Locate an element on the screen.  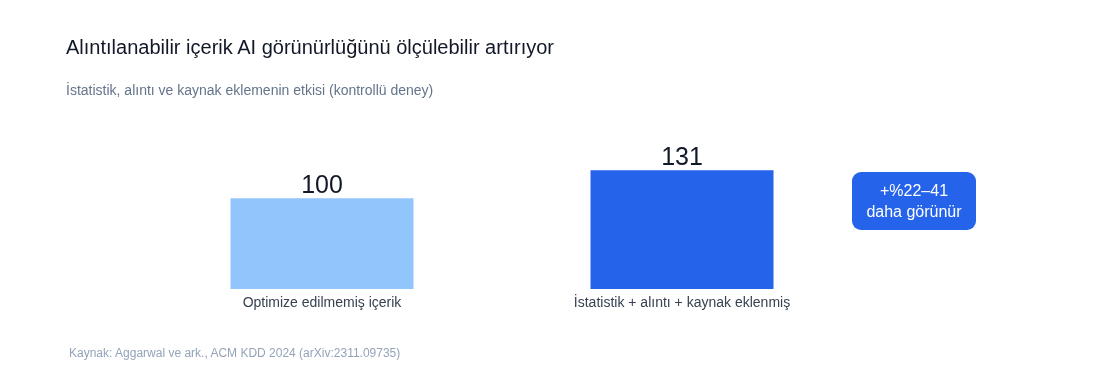
x-tick-label: Optimize edilmemiş içerik is located at coordinates (322, 302).